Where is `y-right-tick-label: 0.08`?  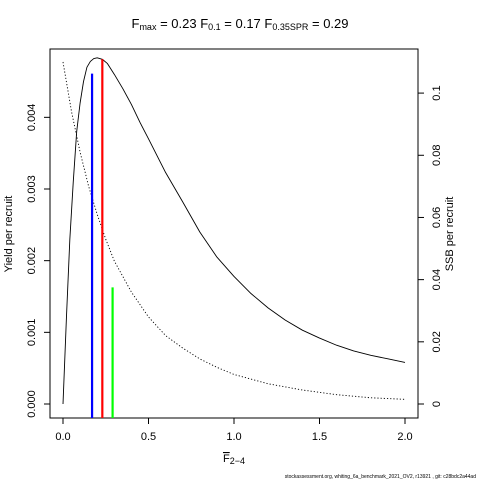 y-right-tick-label: 0.08 is located at coordinates (437, 155).